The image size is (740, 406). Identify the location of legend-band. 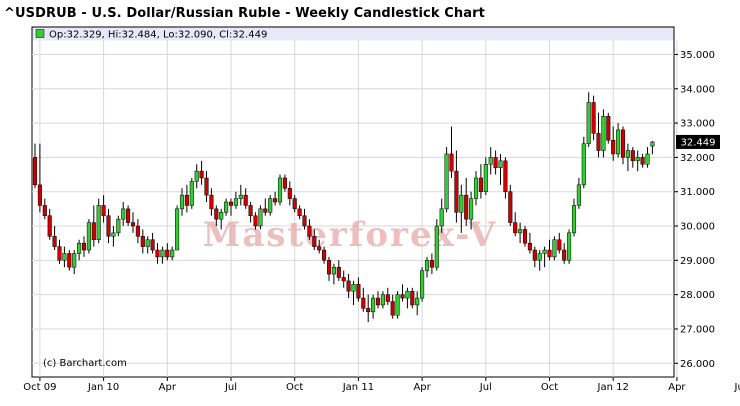
(353, 34).